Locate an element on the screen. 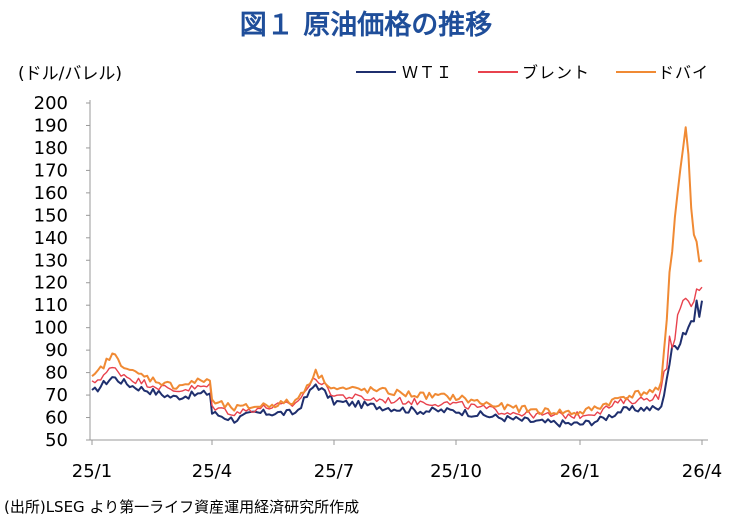  x-tick-labels: 25/1 25/4 25/7 25/10 26/1 26/4 is located at coordinates (397, 461).